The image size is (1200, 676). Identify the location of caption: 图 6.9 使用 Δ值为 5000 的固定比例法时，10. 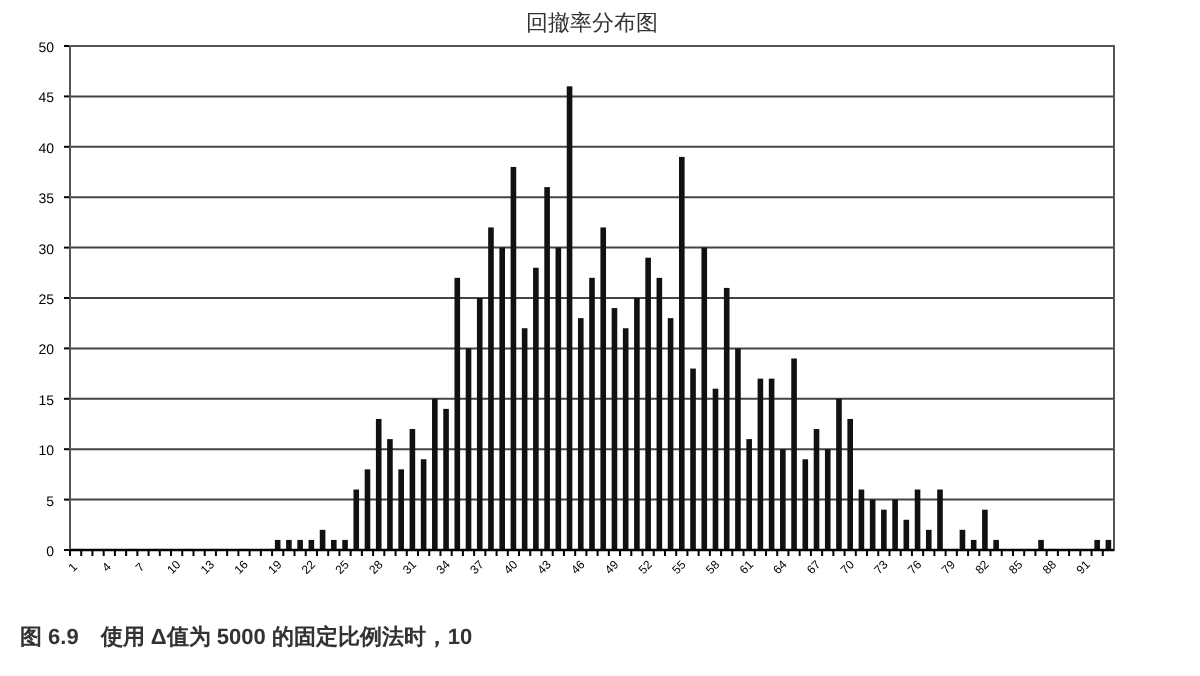
(246, 637).